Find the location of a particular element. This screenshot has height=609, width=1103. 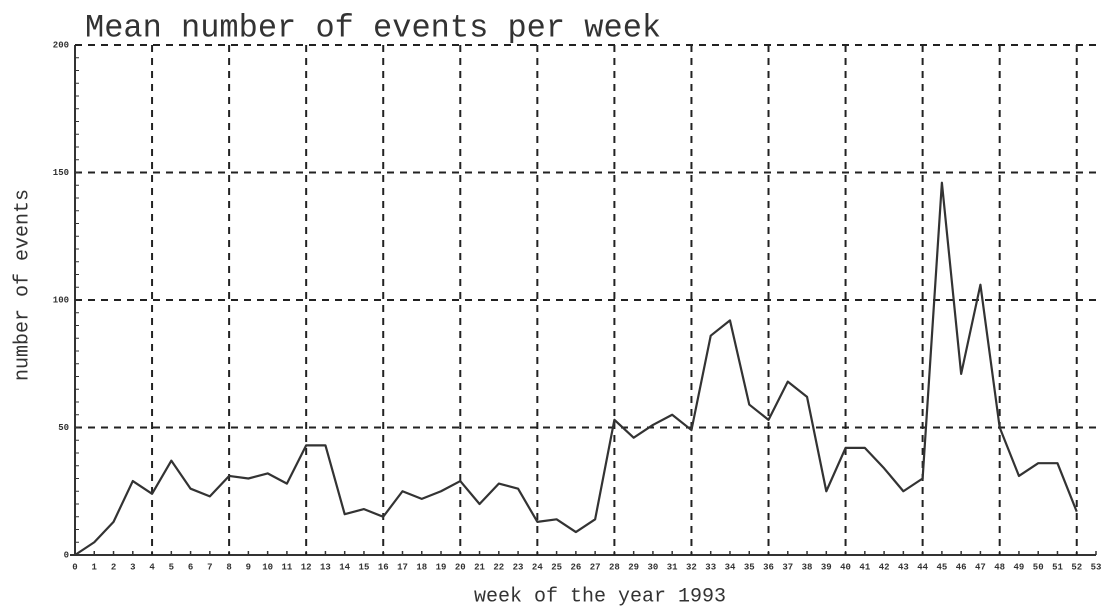

x-tick-label: 21 is located at coordinates (479, 567).